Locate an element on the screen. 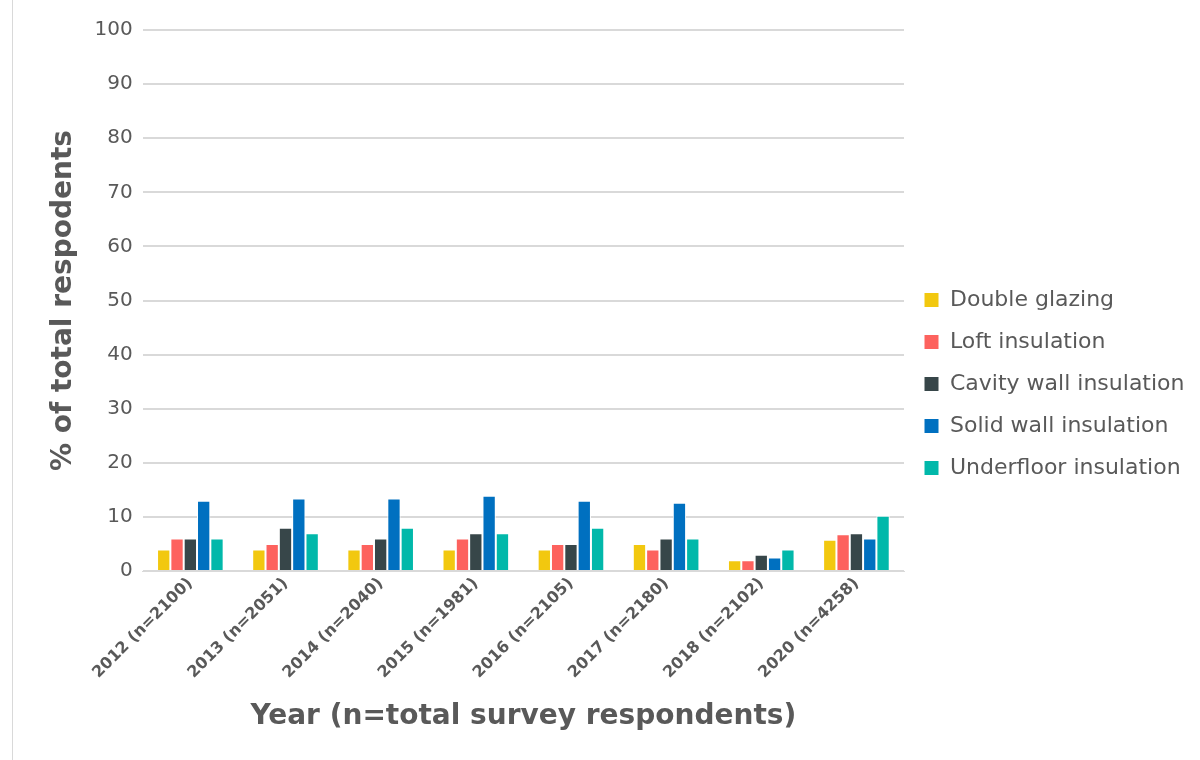 The image size is (1200, 760). y-tick-label: 60 is located at coordinates (120, 244).